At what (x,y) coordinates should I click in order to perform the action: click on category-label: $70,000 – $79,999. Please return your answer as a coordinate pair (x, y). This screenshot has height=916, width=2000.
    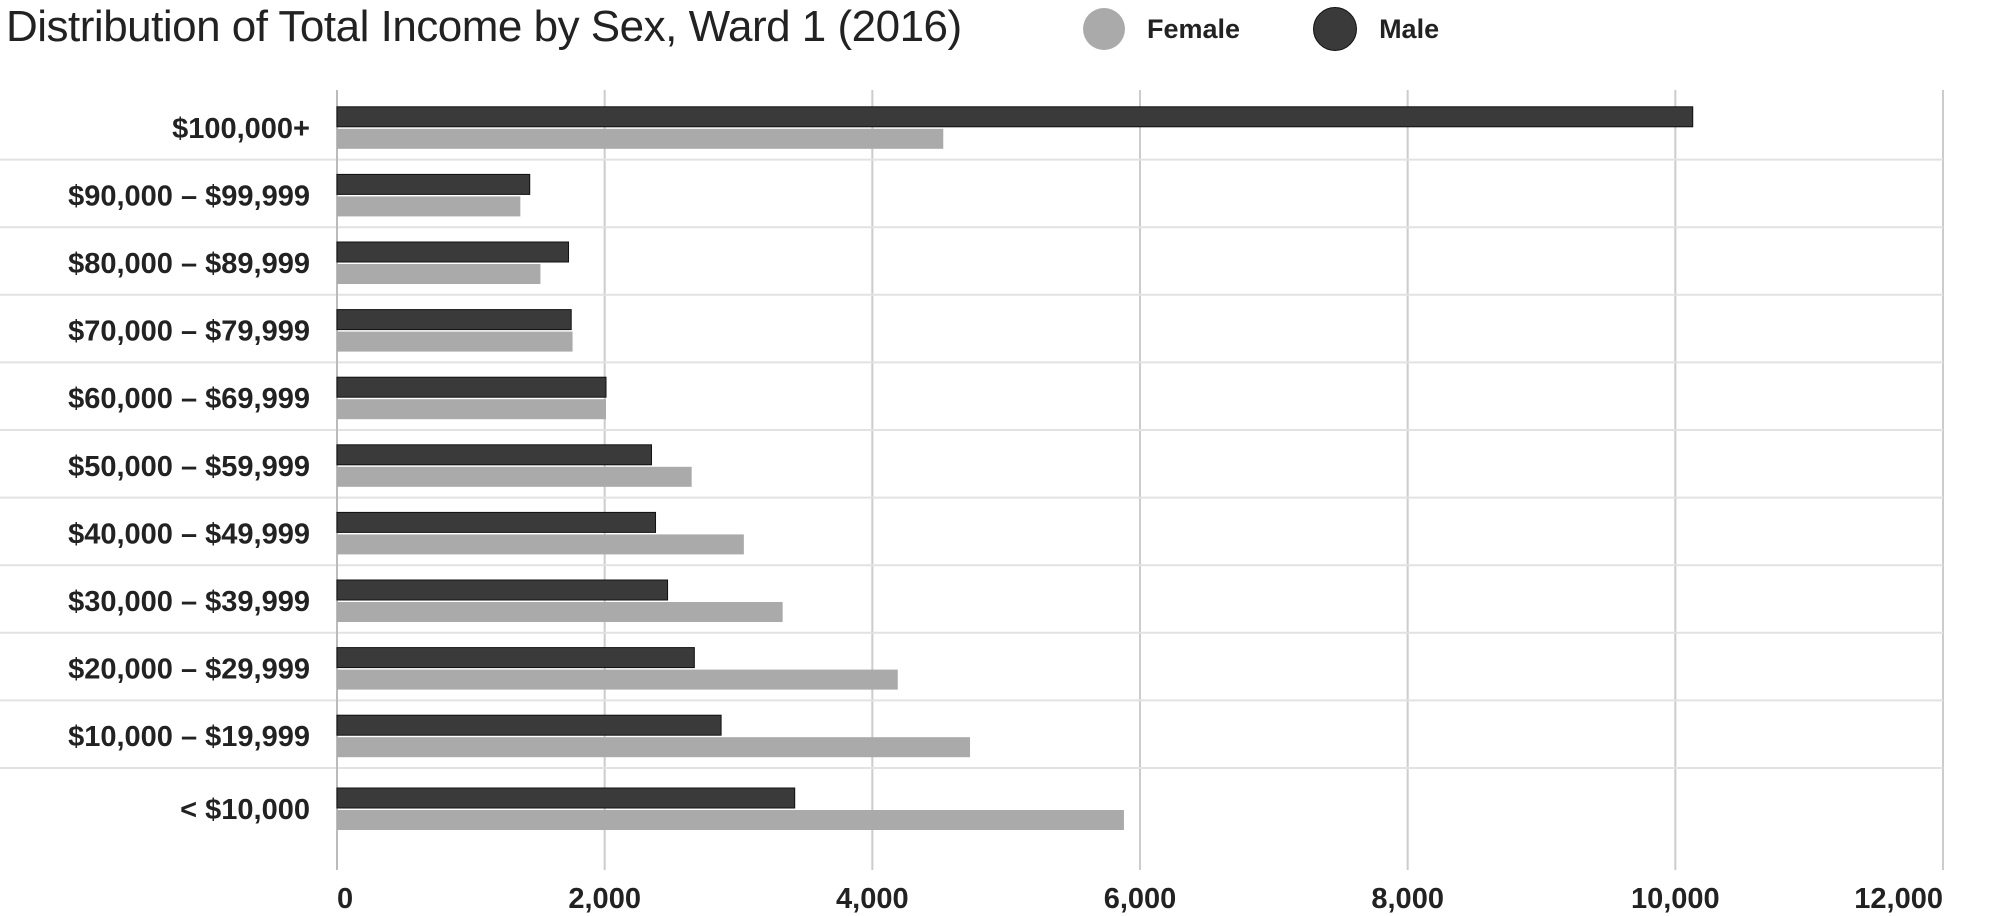
    Looking at the image, I should click on (189, 332).